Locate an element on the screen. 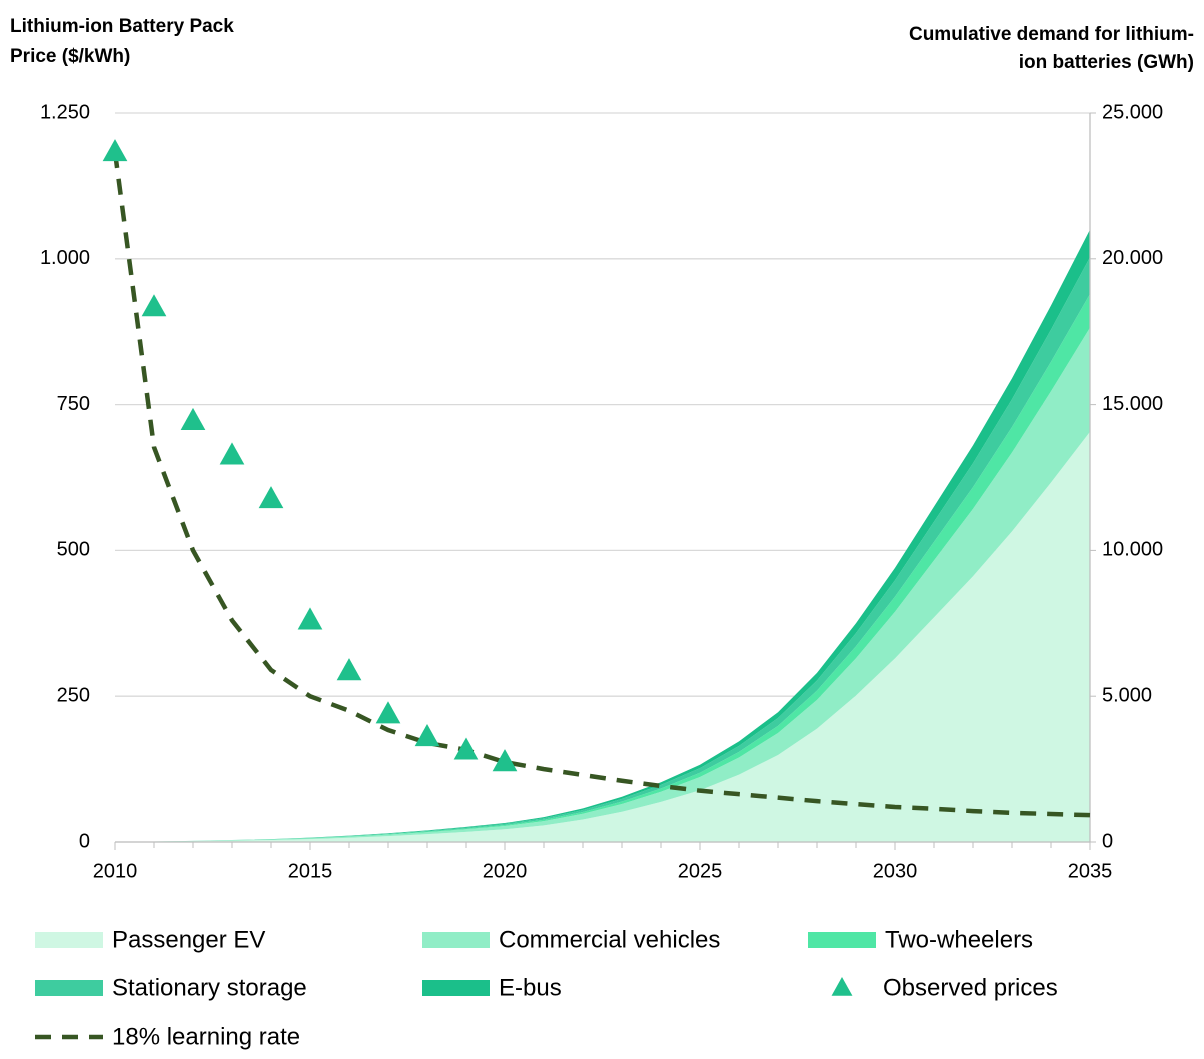  y2-tick-label: 15.000 is located at coordinates (1132, 404).